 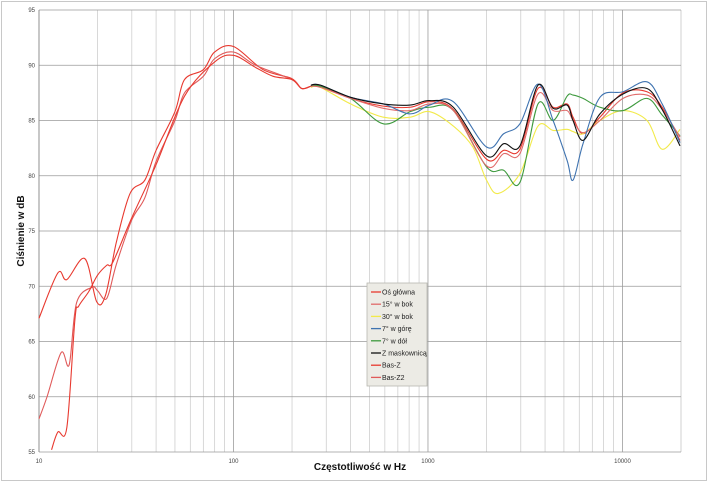 I want to click on series-line-15-w-bok, so click(x=495, y=126).